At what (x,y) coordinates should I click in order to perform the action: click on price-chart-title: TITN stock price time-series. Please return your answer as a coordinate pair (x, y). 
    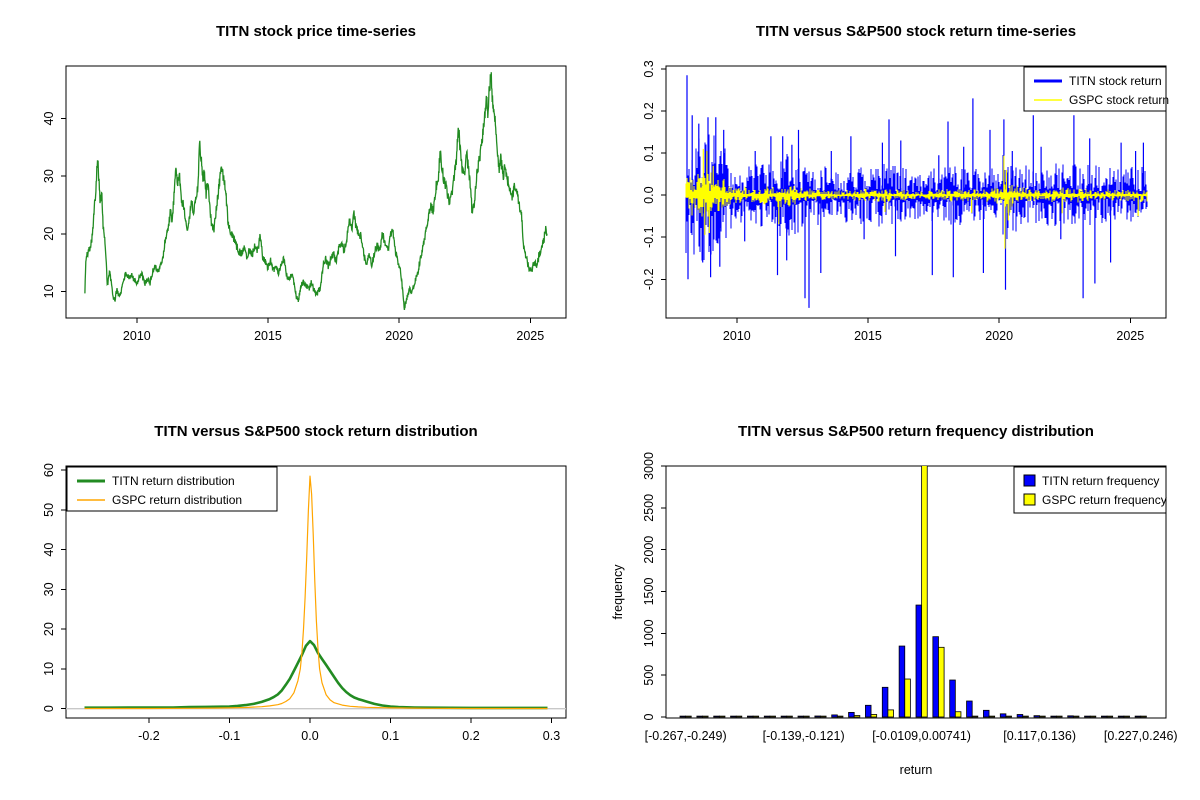
    Looking at the image, I should click on (316, 31).